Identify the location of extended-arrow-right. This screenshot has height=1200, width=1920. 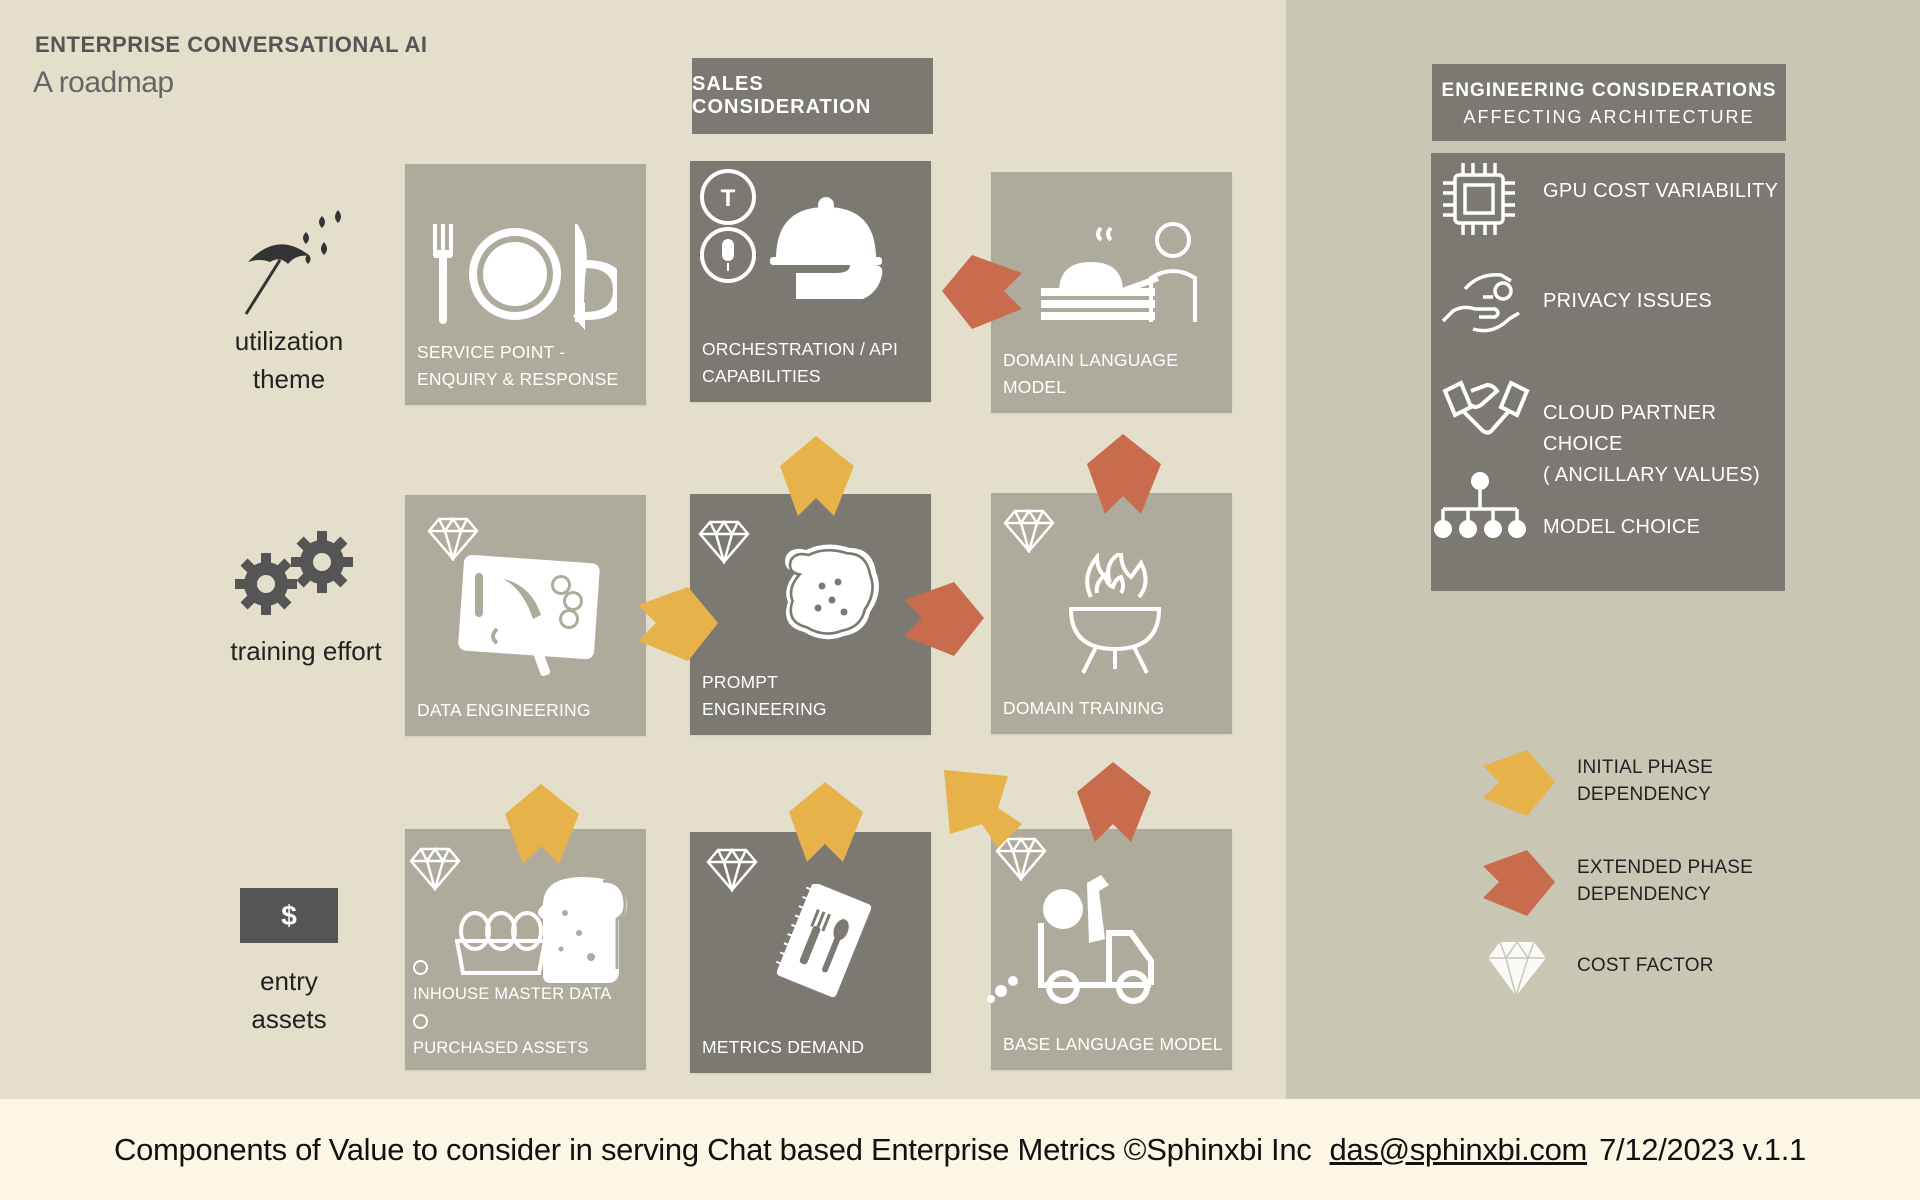
(944, 619).